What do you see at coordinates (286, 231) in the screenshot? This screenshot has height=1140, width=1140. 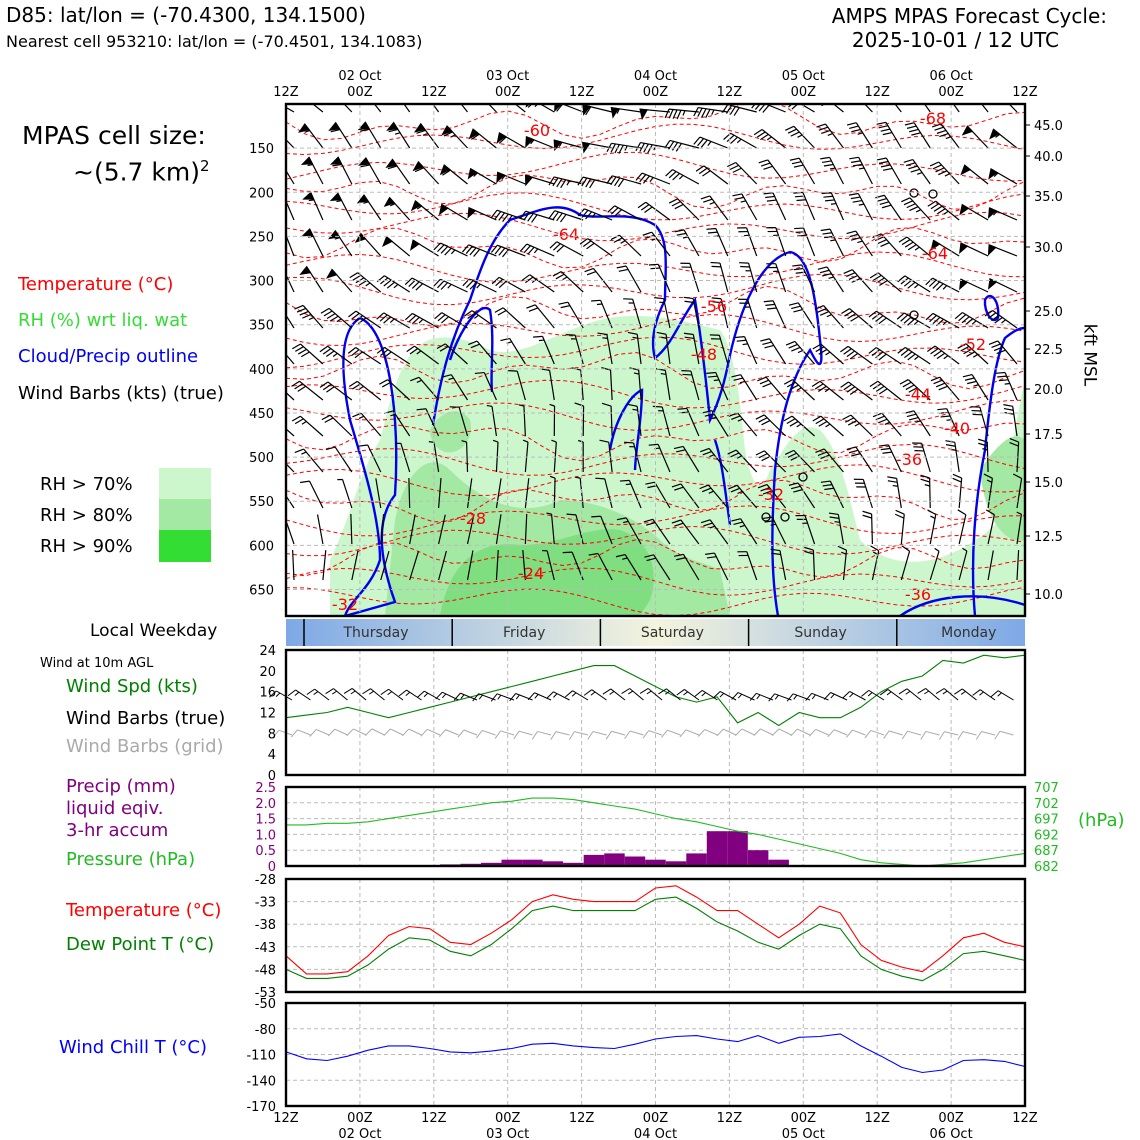 I see `barb-flag` at bounding box center [286, 231].